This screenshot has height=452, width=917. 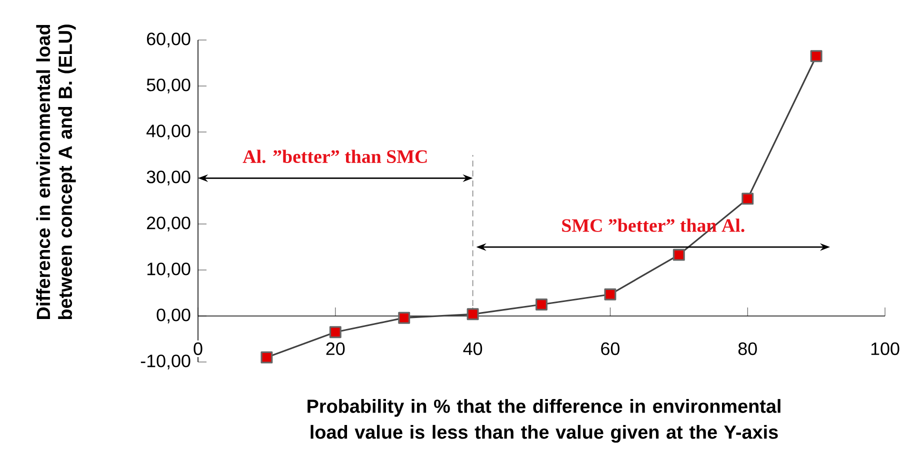 I want to click on y-tick-label: 40,00, so click(x=168, y=132).